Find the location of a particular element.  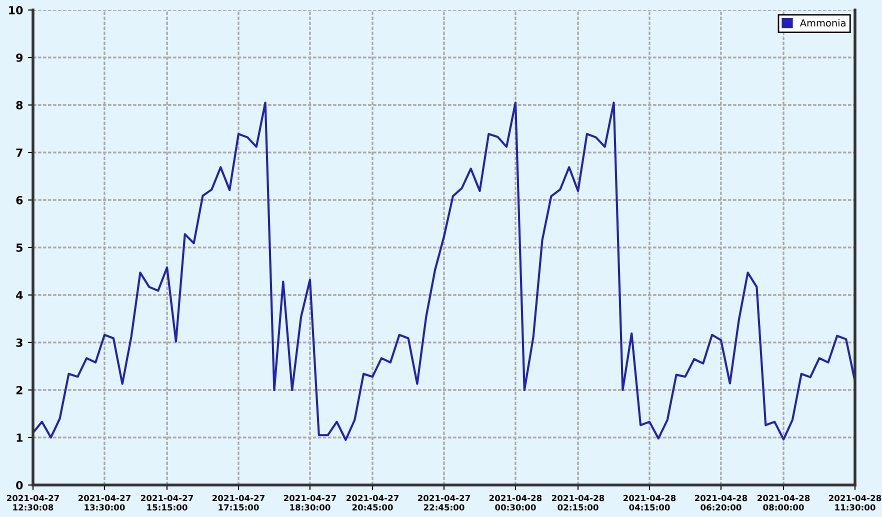

y-tick-label: 9 is located at coordinates (19, 57).